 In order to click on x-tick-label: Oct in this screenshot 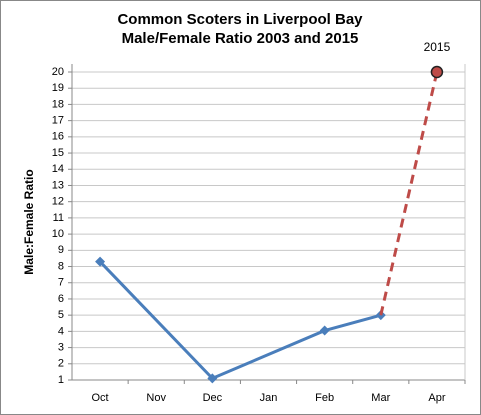, I will do `click(100, 398)`.